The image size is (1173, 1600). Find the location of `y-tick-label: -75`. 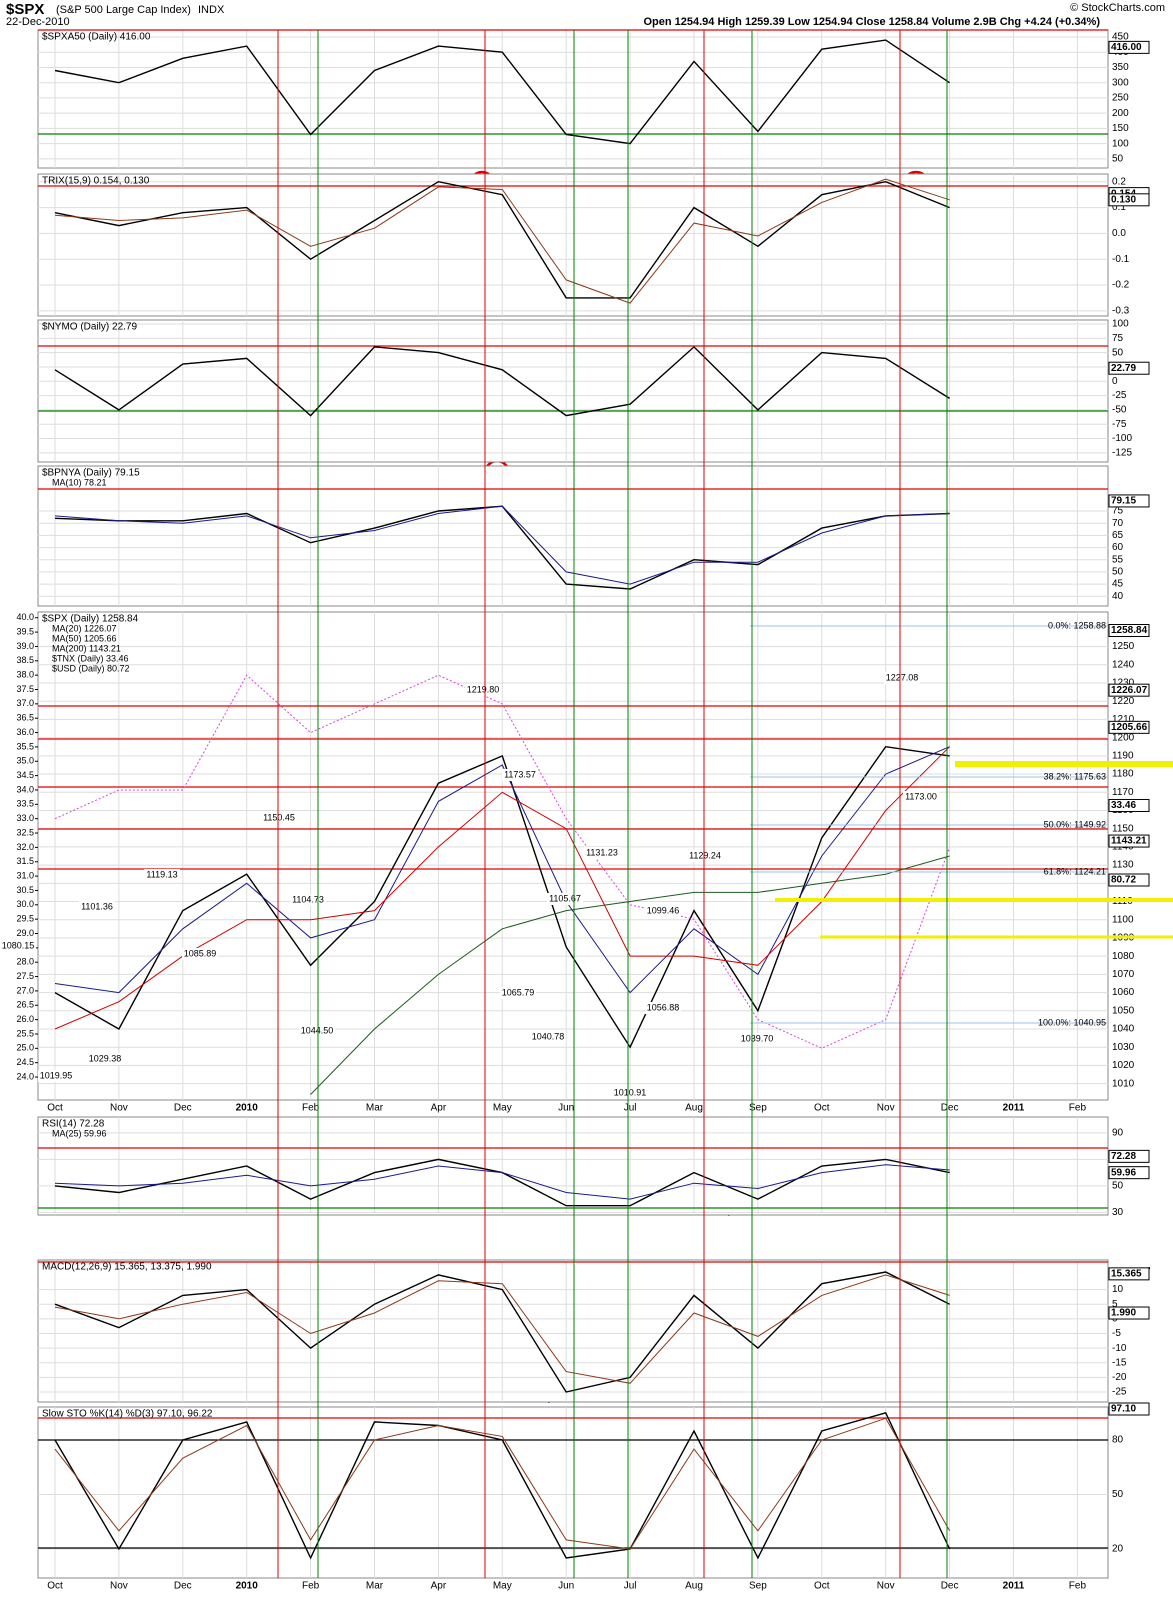

y-tick-label: -75 is located at coordinates (1119, 424).